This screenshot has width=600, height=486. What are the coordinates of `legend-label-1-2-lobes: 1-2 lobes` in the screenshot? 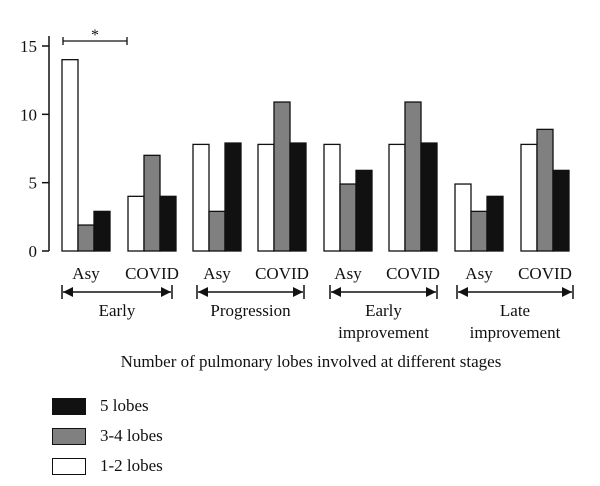 It's located at (131, 465).